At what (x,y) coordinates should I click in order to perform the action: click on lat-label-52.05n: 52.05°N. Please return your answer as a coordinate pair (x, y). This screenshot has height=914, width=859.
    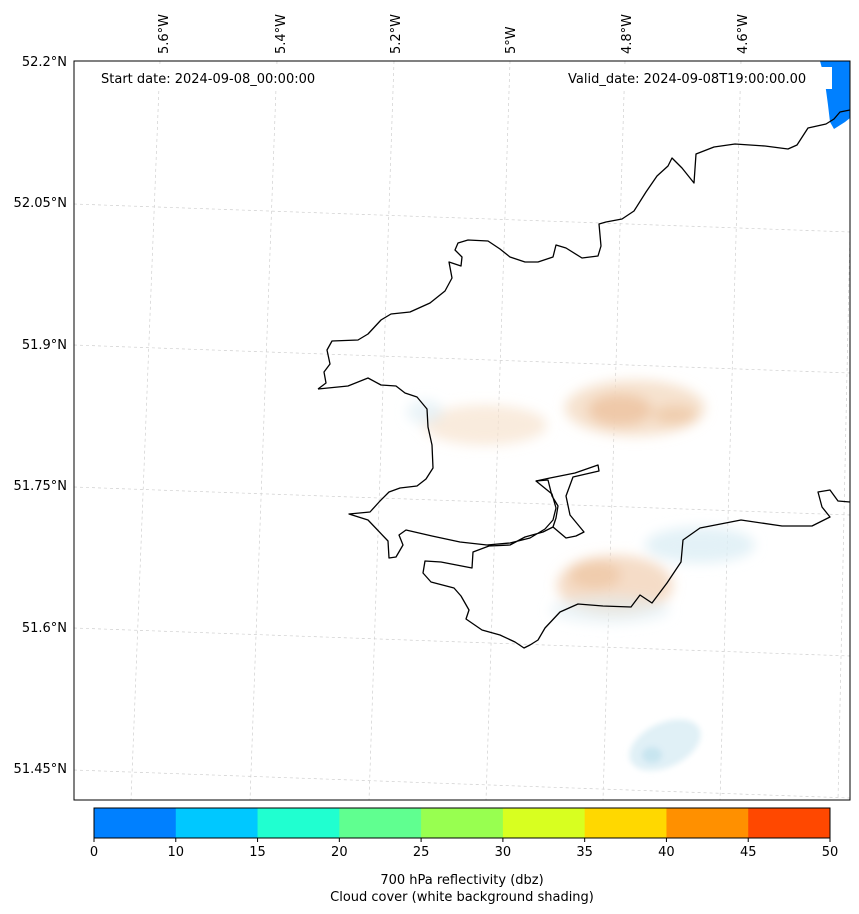
    Looking at the image, I should click on (40, 203).